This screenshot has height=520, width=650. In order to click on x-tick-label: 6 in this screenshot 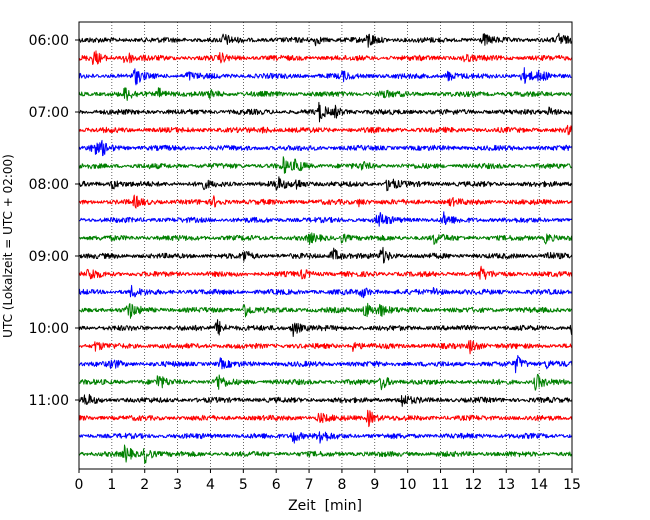, I will do `click(276, 485)`.